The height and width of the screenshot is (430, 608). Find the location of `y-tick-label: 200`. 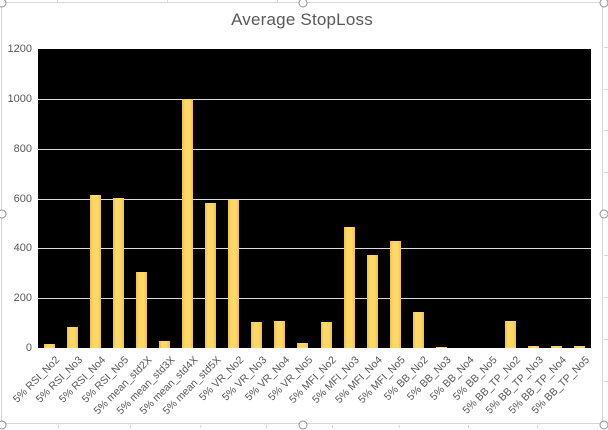

y-tick-label: 200 is located at coordinates (19, 298).